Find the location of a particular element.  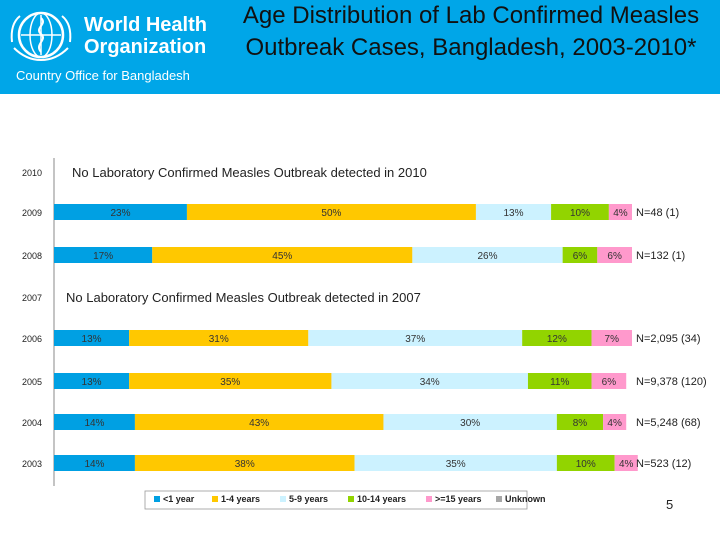

n-label: N=5,248 (68) is located at coordinates (668, 423).